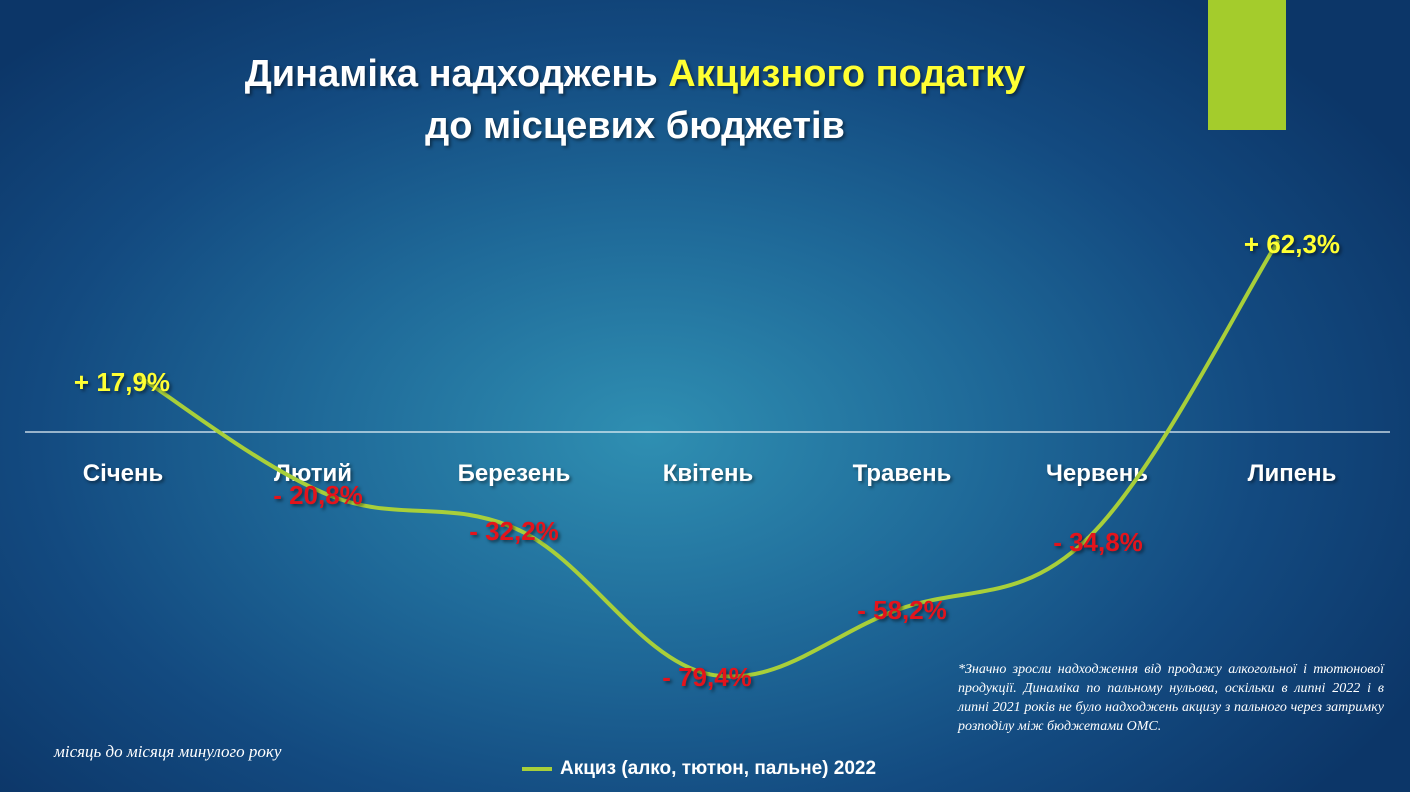 The width and height of the screenshot is (1410, 792). What do you see at coordinates (1292, 473) in the screenshot?
I see `category-label: Липень` at bounding box center [1292, 473].